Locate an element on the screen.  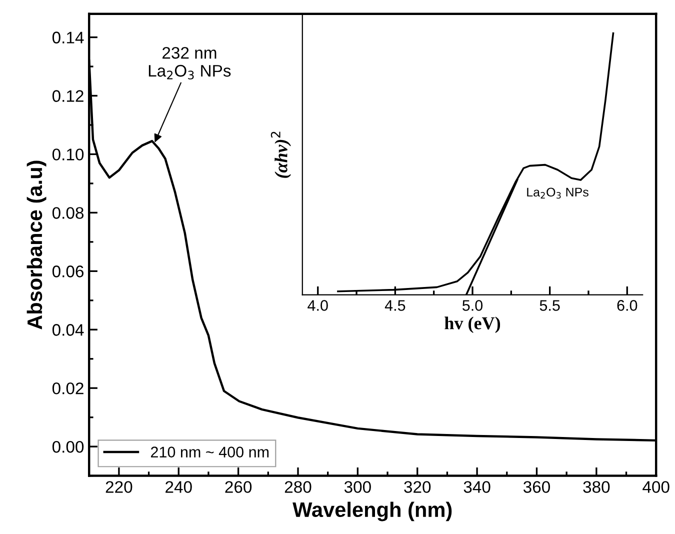
x-tick-label: 4.0 is located at coordinates (318, 305).